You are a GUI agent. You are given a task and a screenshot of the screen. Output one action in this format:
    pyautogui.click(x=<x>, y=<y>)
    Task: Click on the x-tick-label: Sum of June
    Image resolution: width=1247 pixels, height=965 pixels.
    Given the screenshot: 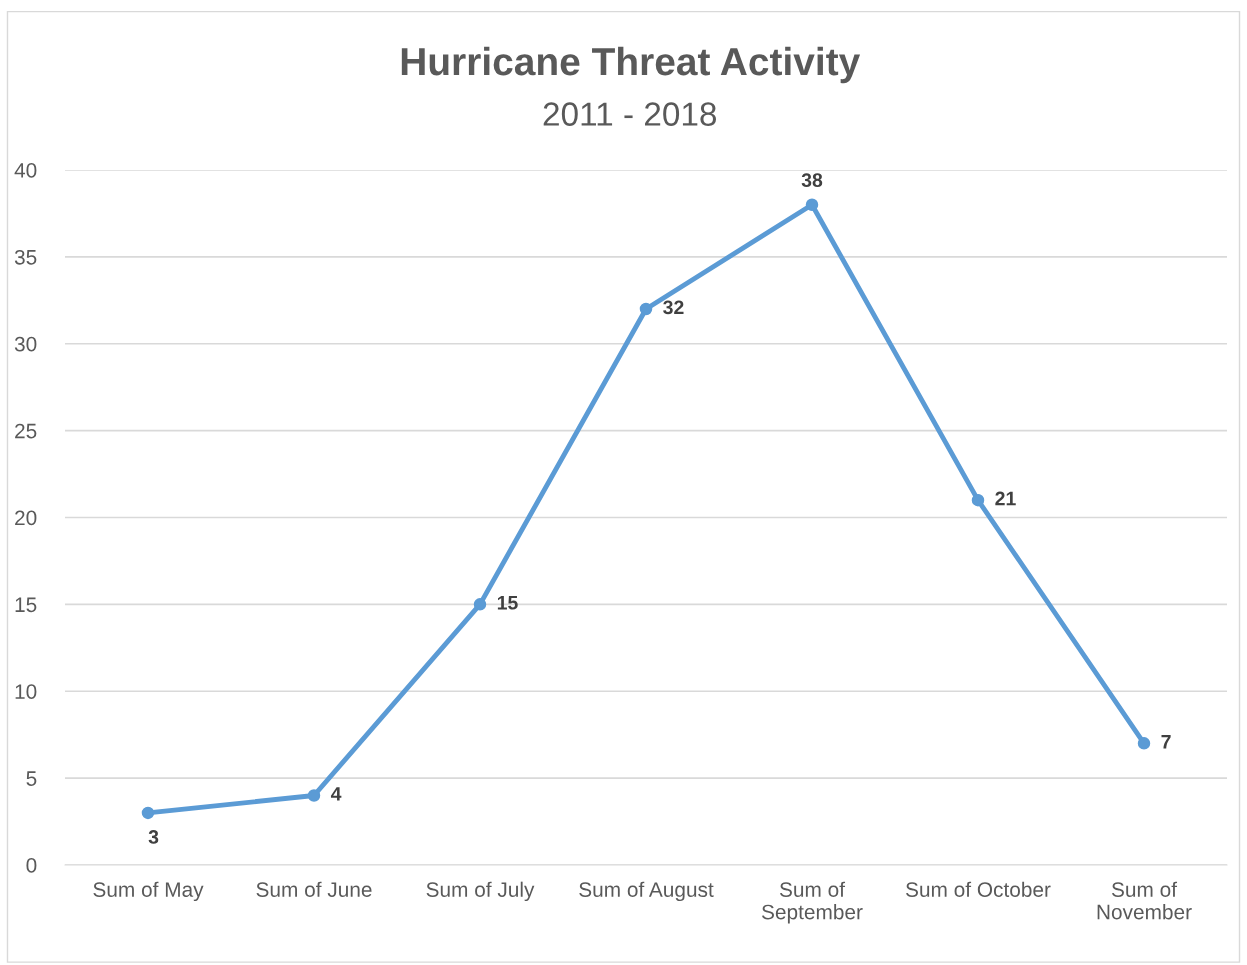 What is the action you would take?
    pyautogui.click(x=314, y=889)
    